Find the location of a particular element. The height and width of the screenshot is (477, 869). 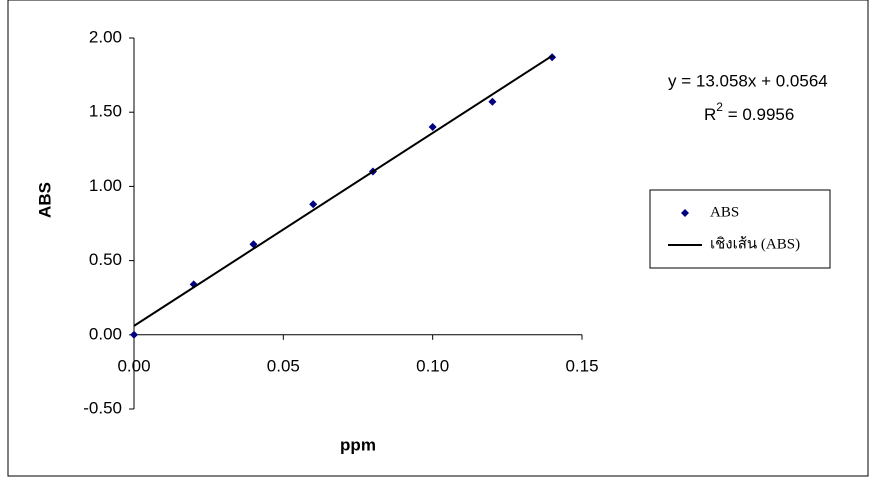

y-tick-label: 2.00 is located at coordinates (105, 36).